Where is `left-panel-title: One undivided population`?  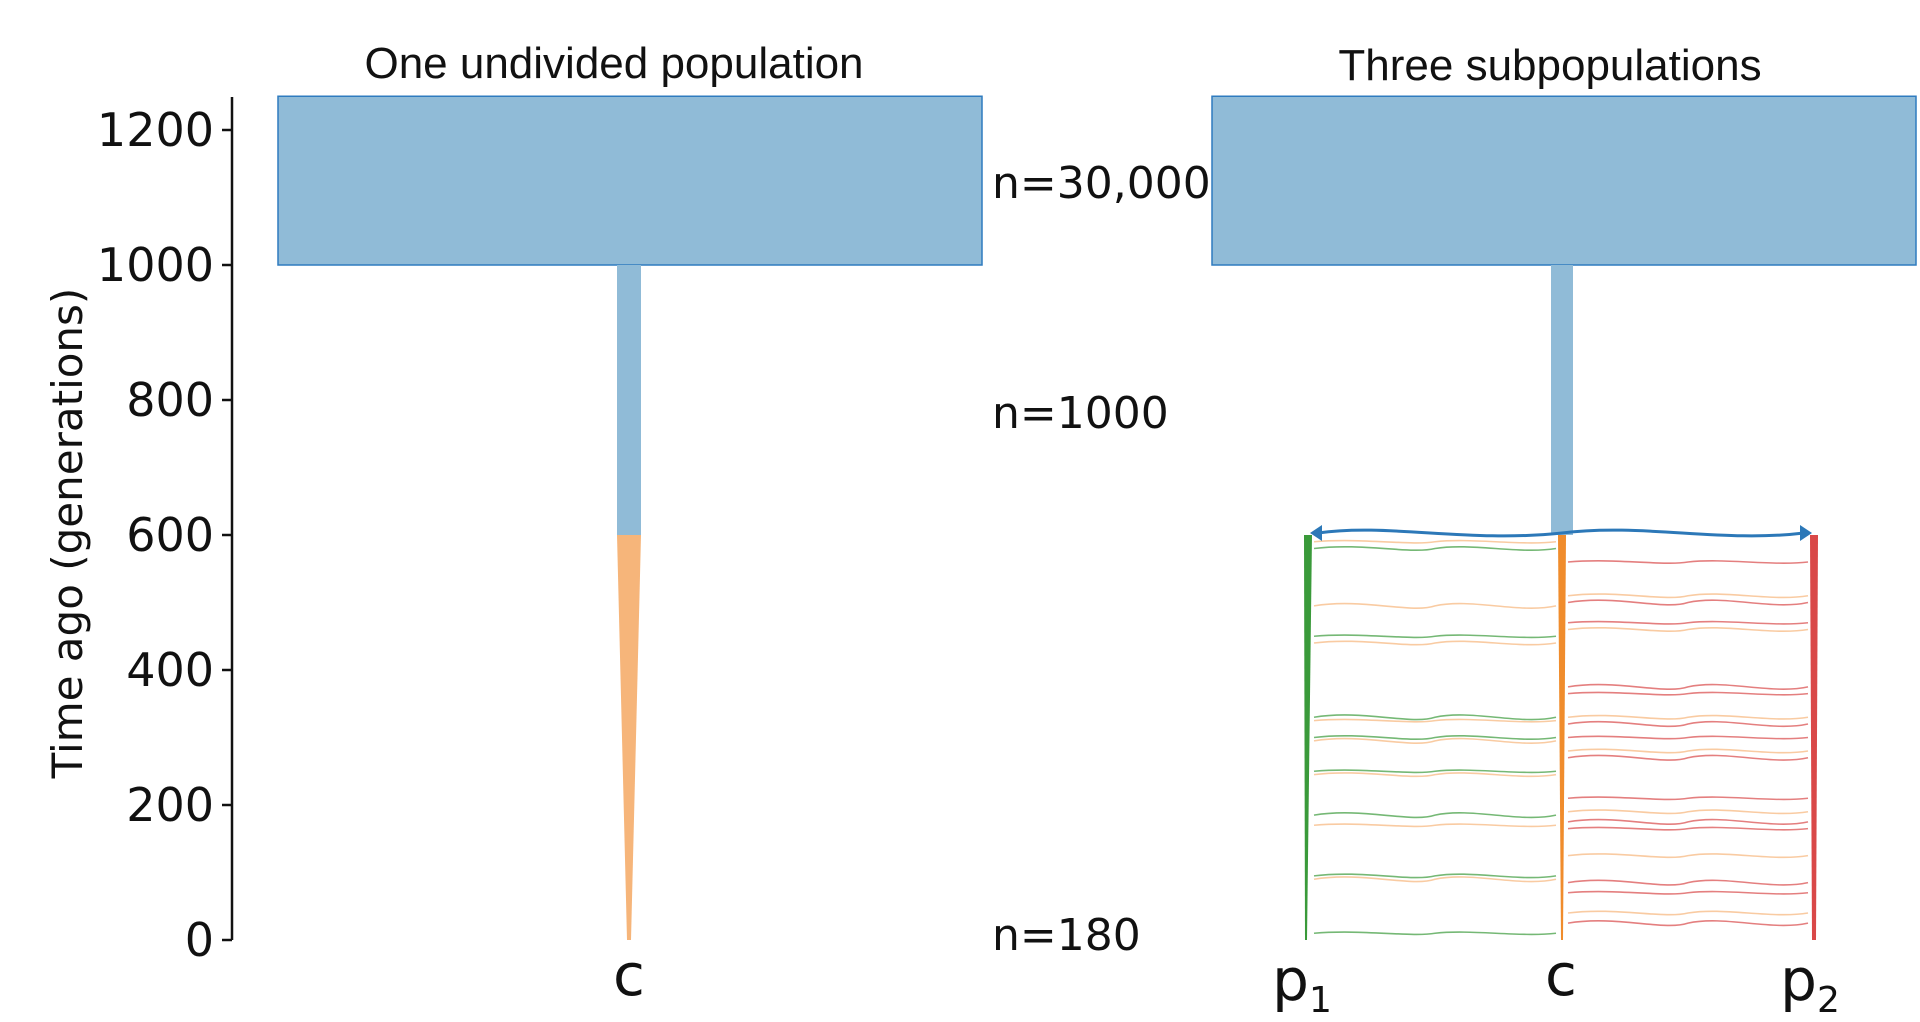
left-panel-title: One undivided population is located at coordinates (613, 63).